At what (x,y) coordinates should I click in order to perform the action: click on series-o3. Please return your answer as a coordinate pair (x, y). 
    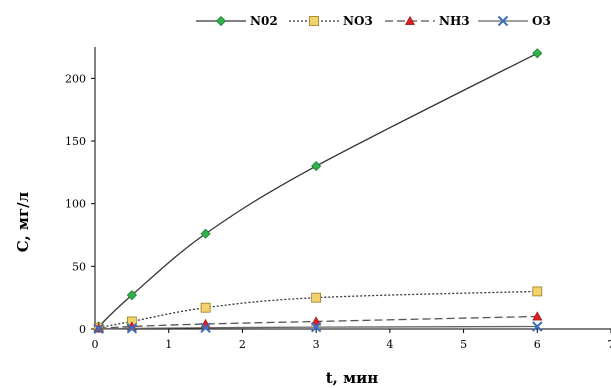
    Looking at the image, I should click on (318, 327).